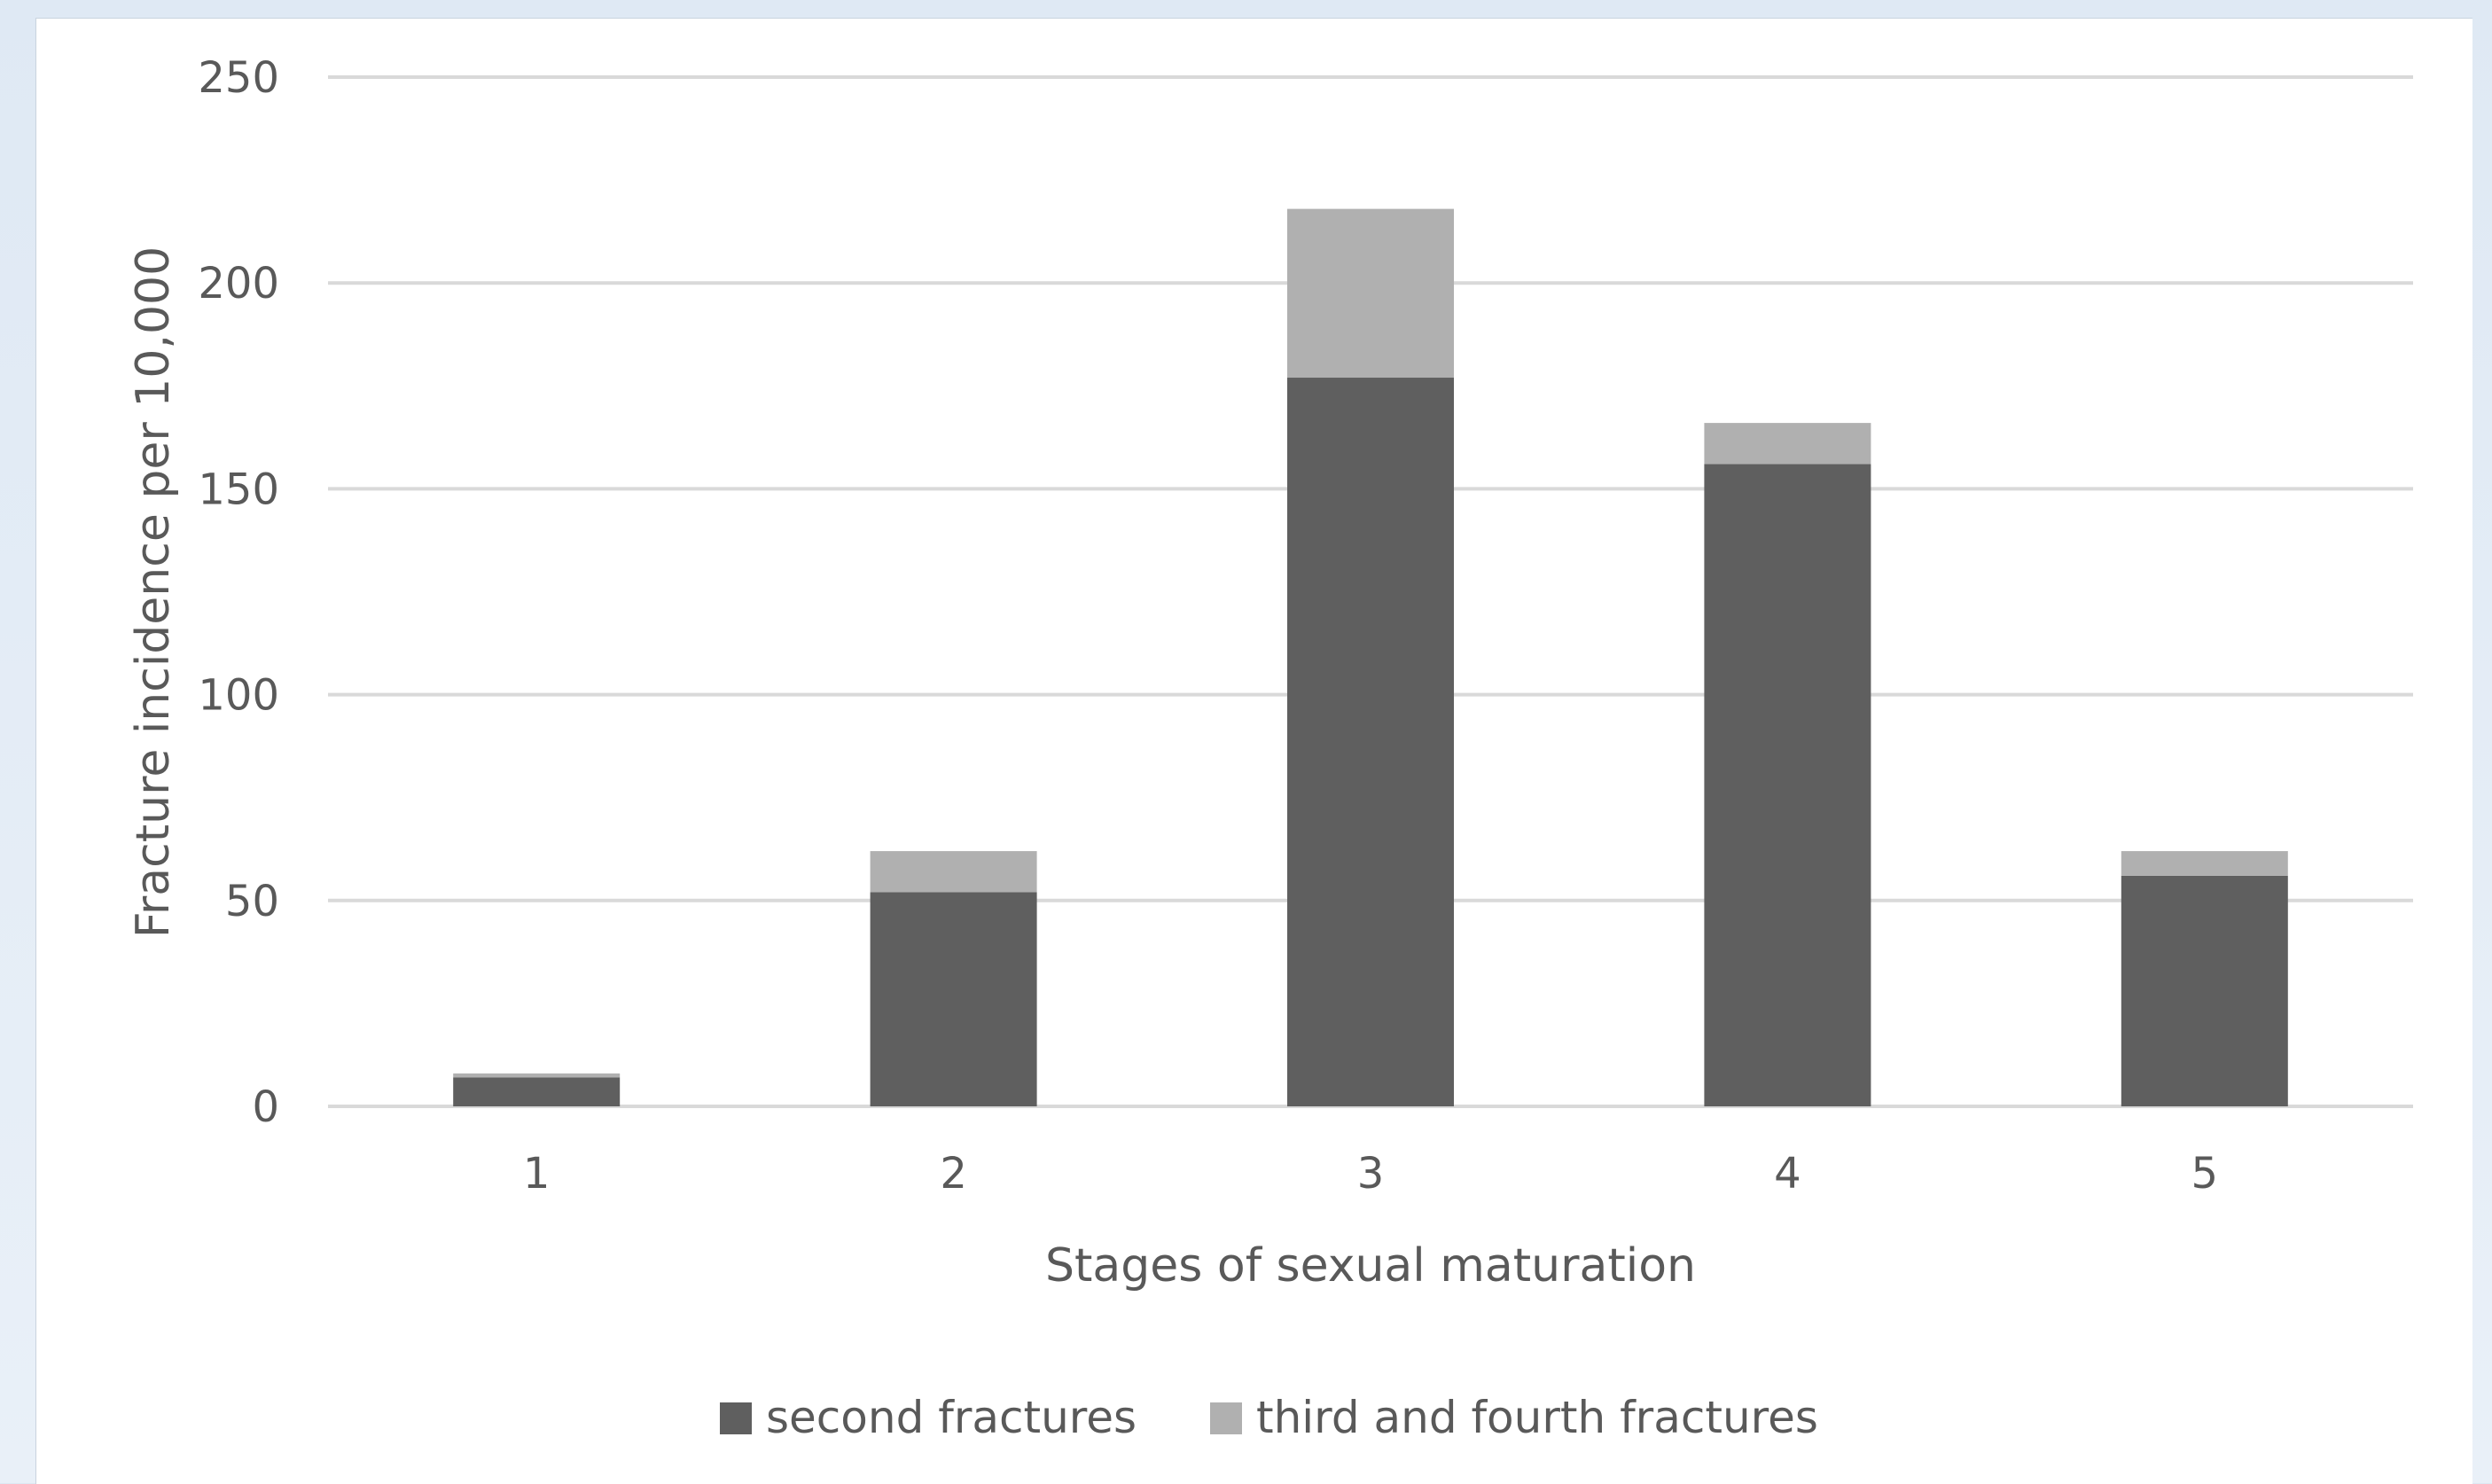  I want to click on y-tick-label: 250, so click(238, 78).